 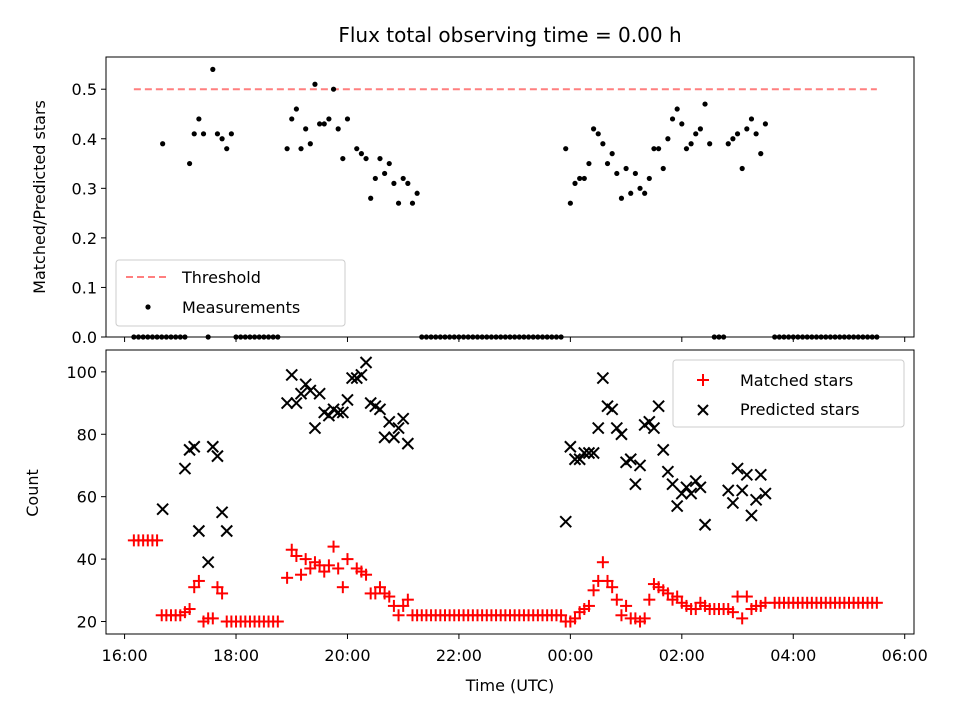 What do you see at coordinates (125, 655) in the screenshot?
I see `x-tick-label: 16:00` at bounding box center [125, 655].